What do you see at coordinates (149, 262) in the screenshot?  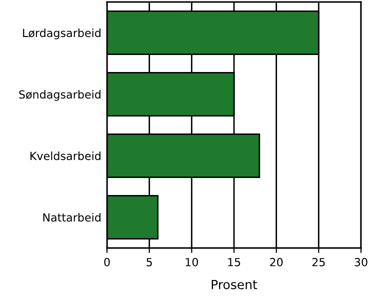 I see `x-tick-label: 5` at bounding box center [149, 262].